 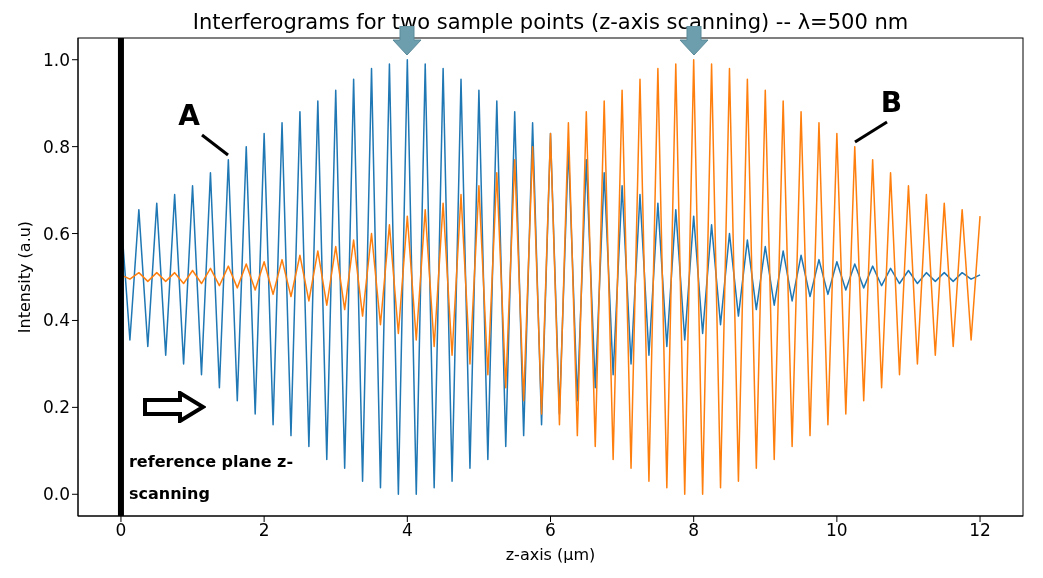 What do you see at coordinates (980, 530) in the screenshot?
I see `x-tick-label: 12` at bounding box center [980, 530].